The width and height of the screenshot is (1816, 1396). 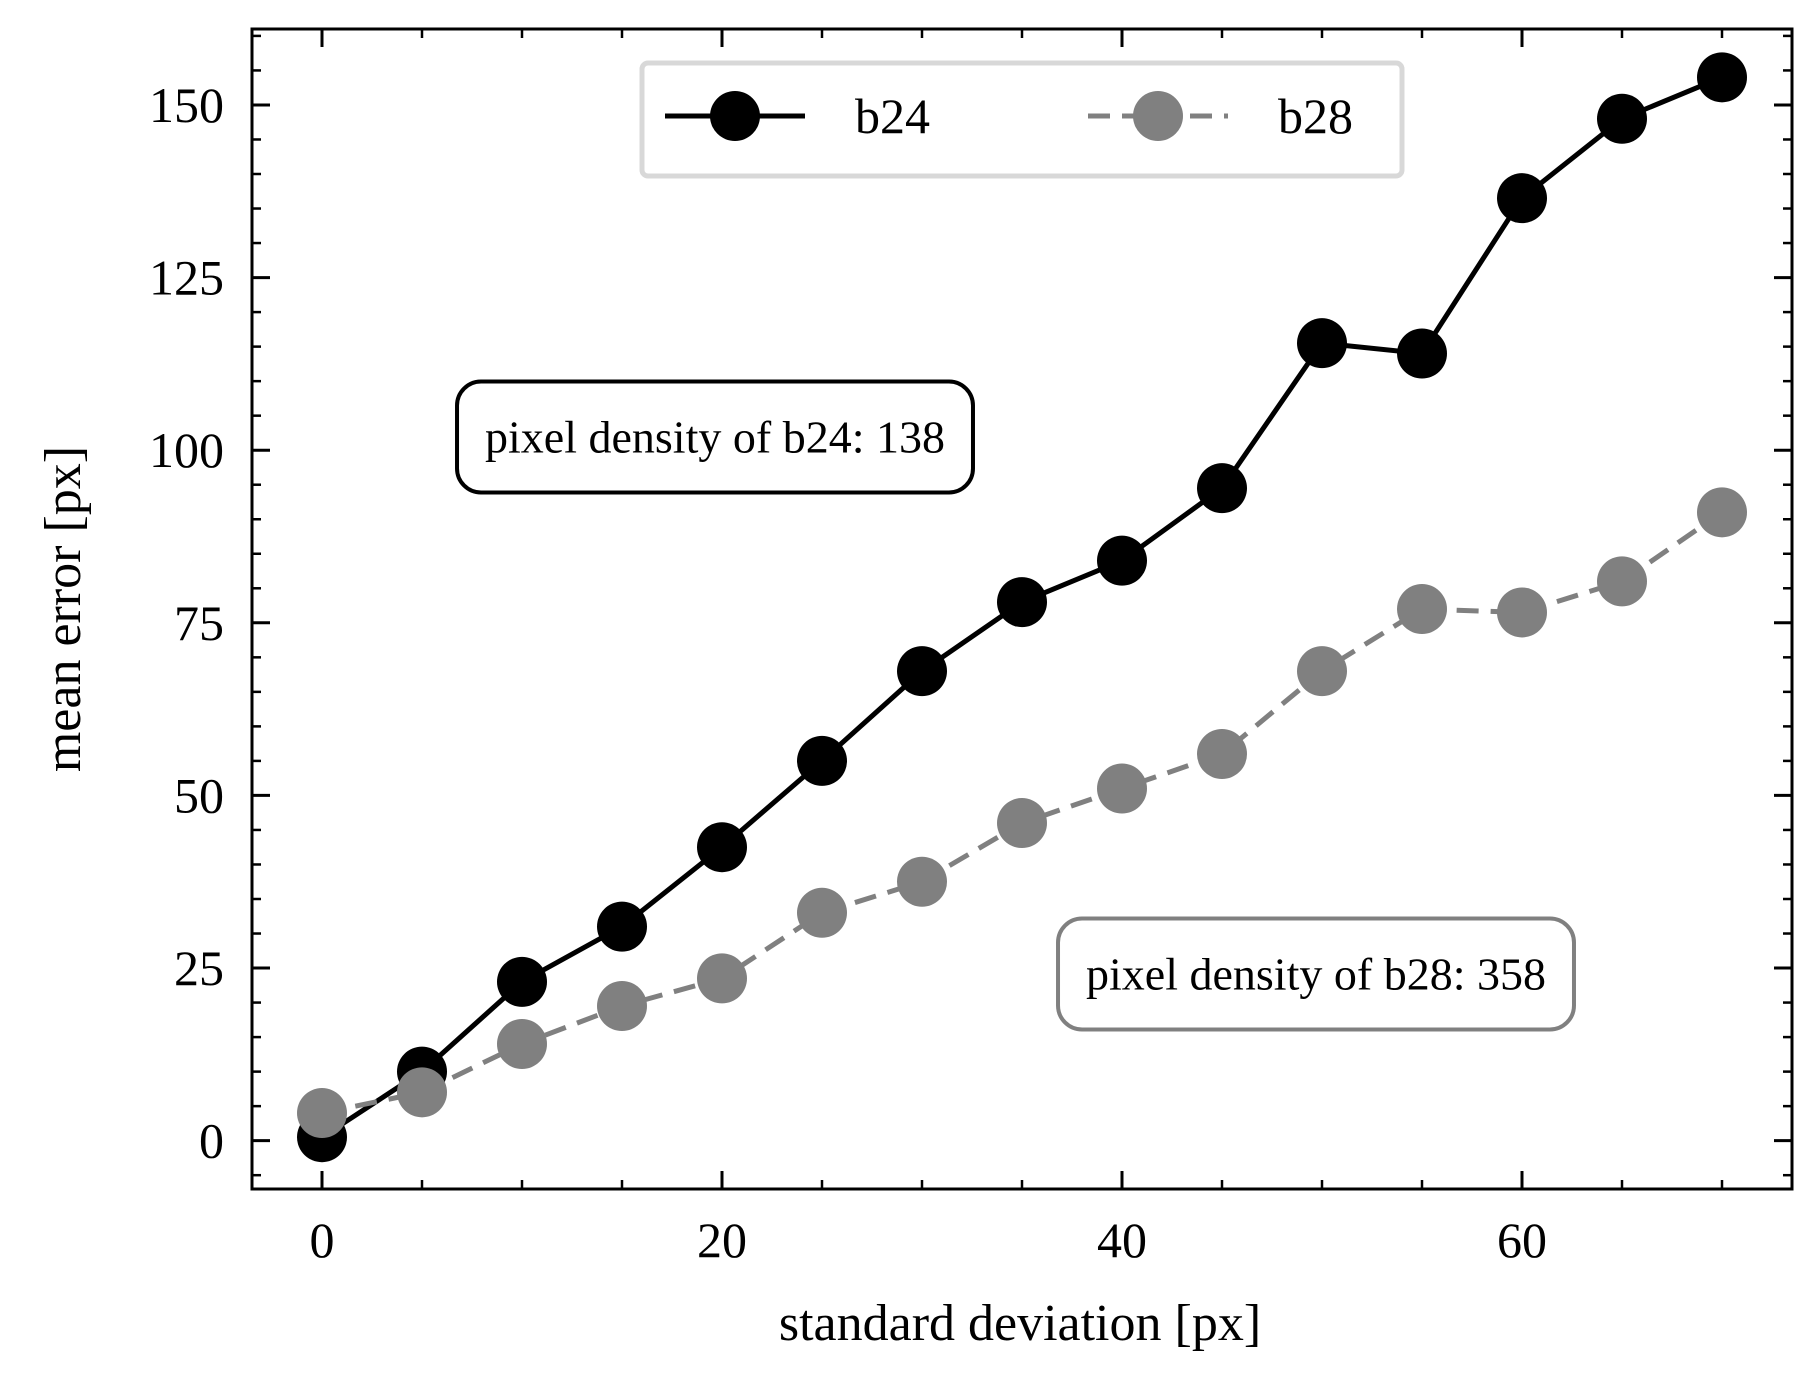 I want to click on y-tick-label: 125, so click(x=186, y=278).